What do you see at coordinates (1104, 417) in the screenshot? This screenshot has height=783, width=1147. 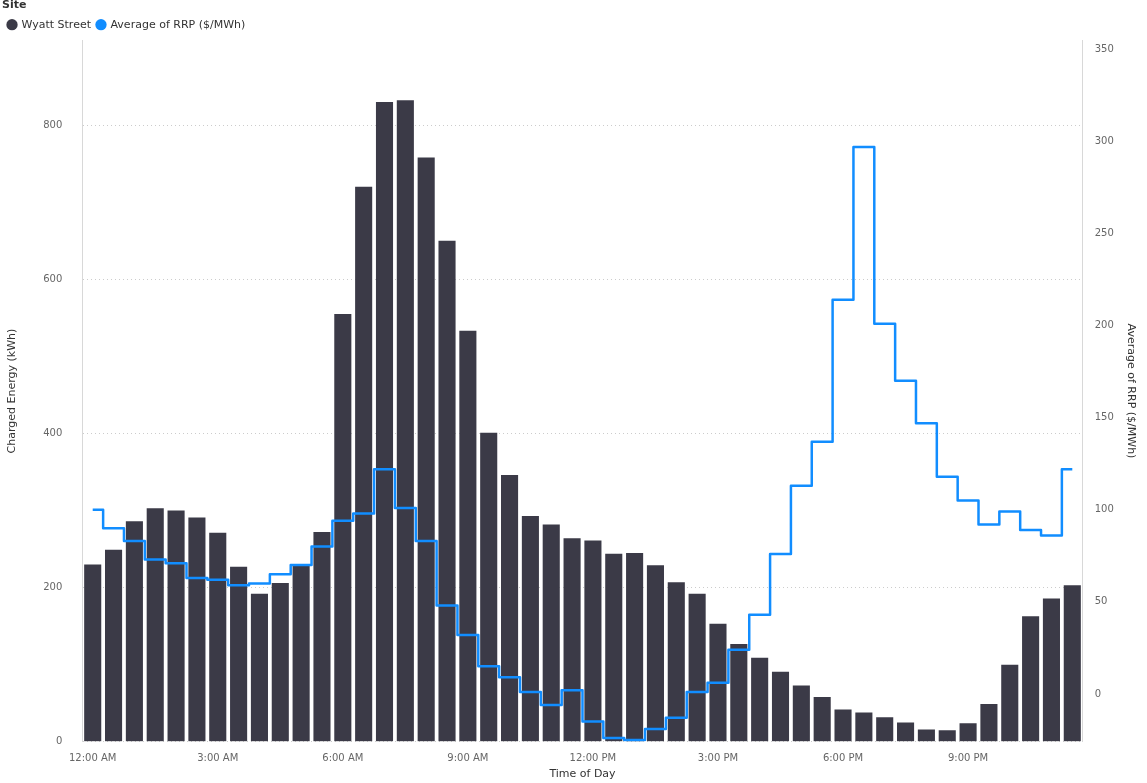 I see `y2-tick-label: 150` at bounding box center [1104, 417].